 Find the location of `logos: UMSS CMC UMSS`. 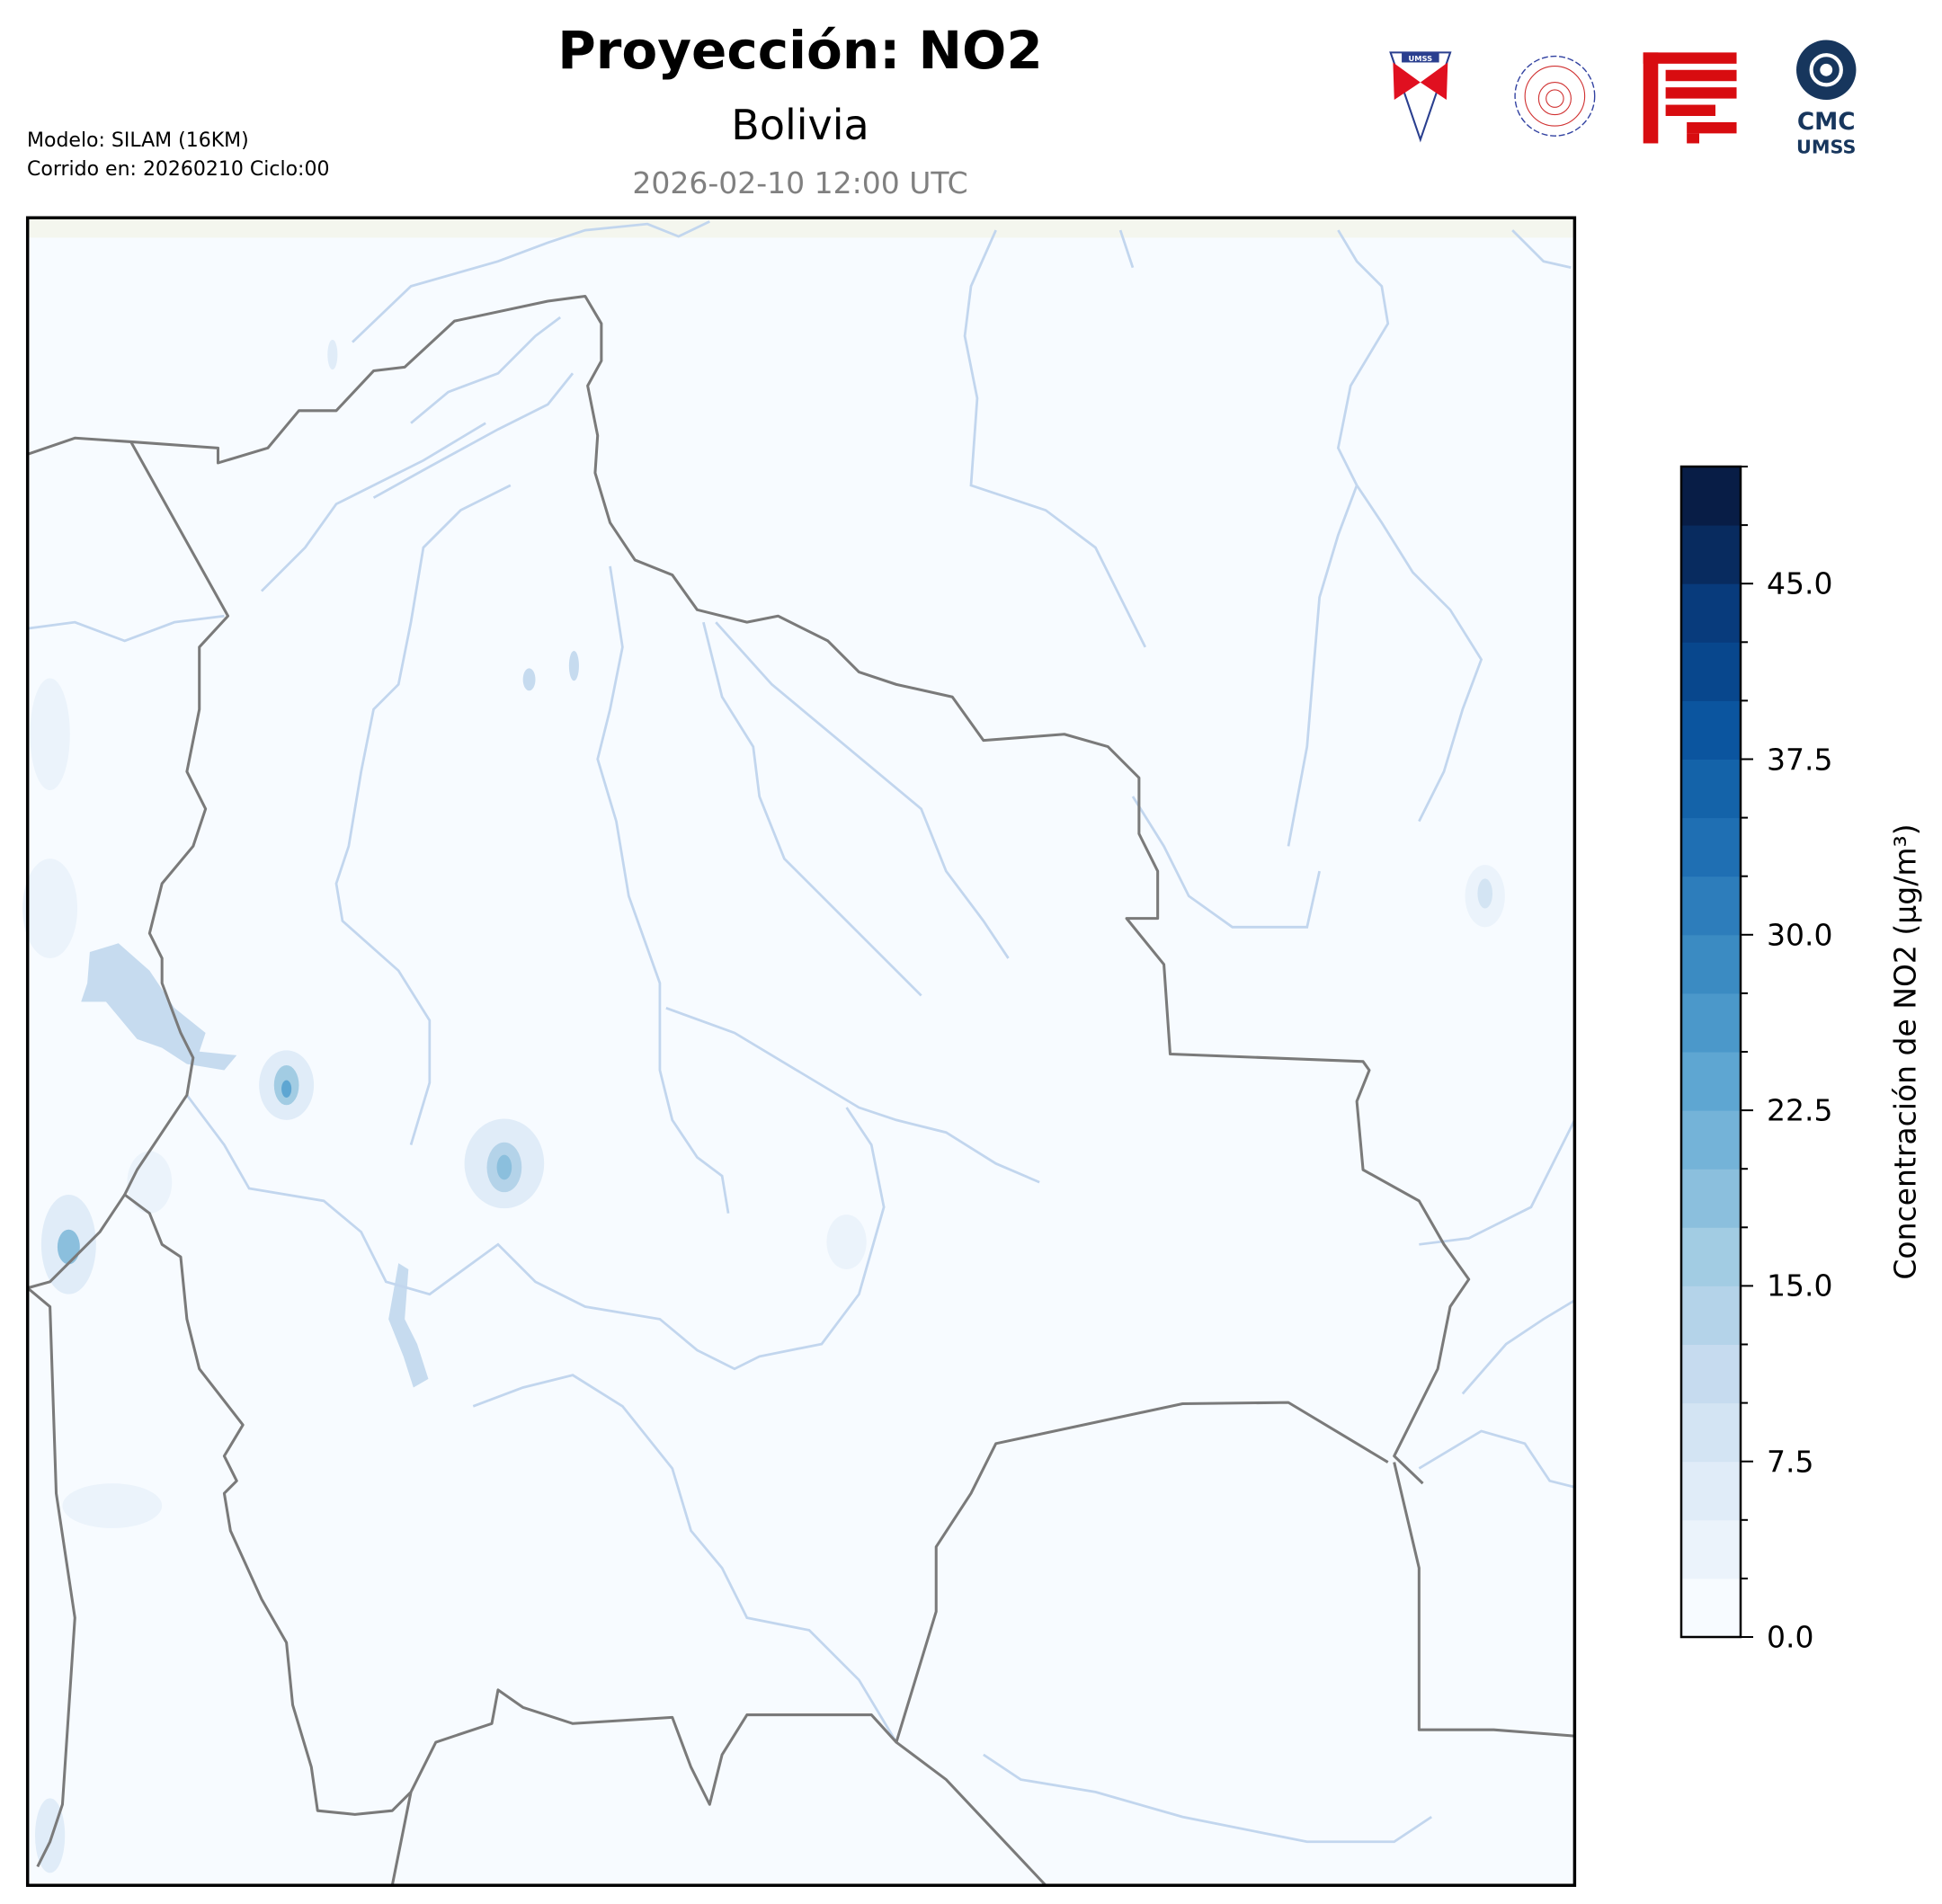

logos: UMSS CMC UMSS is located at coordinates (1622, 99).